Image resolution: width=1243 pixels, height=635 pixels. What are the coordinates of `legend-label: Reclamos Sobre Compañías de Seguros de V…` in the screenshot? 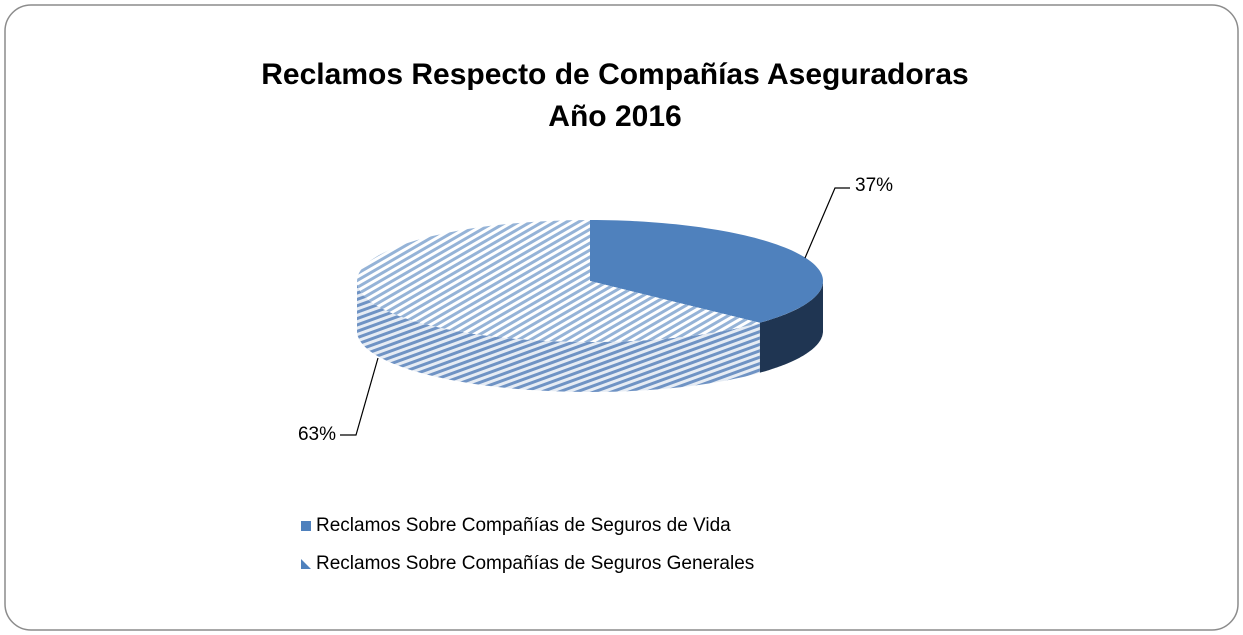 It's located at (523, 525).